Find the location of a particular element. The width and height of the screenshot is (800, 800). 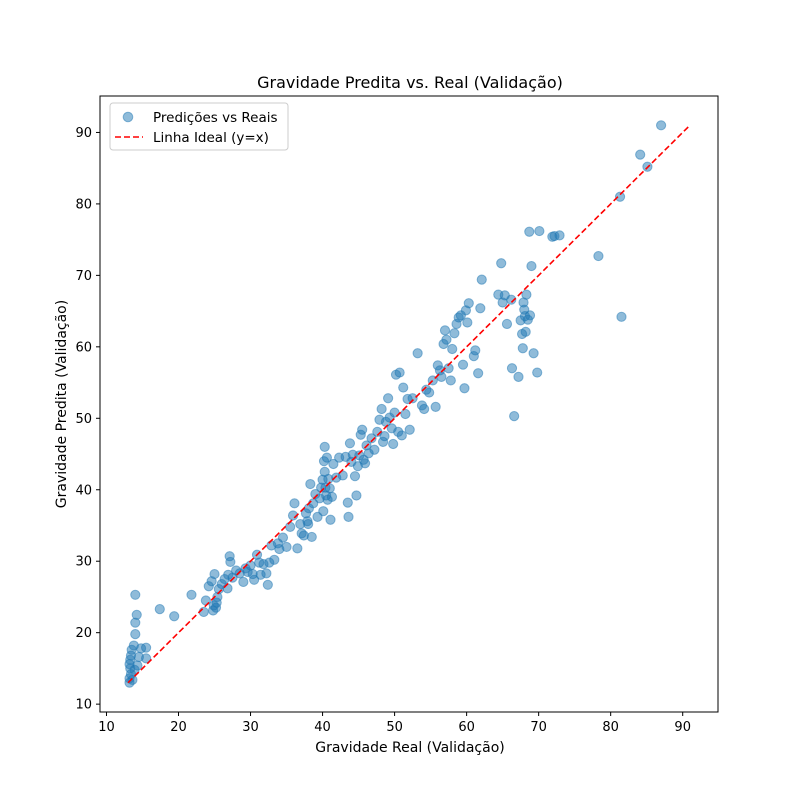

y-tick-label-70: 70 is located at coordinates (83, 276).